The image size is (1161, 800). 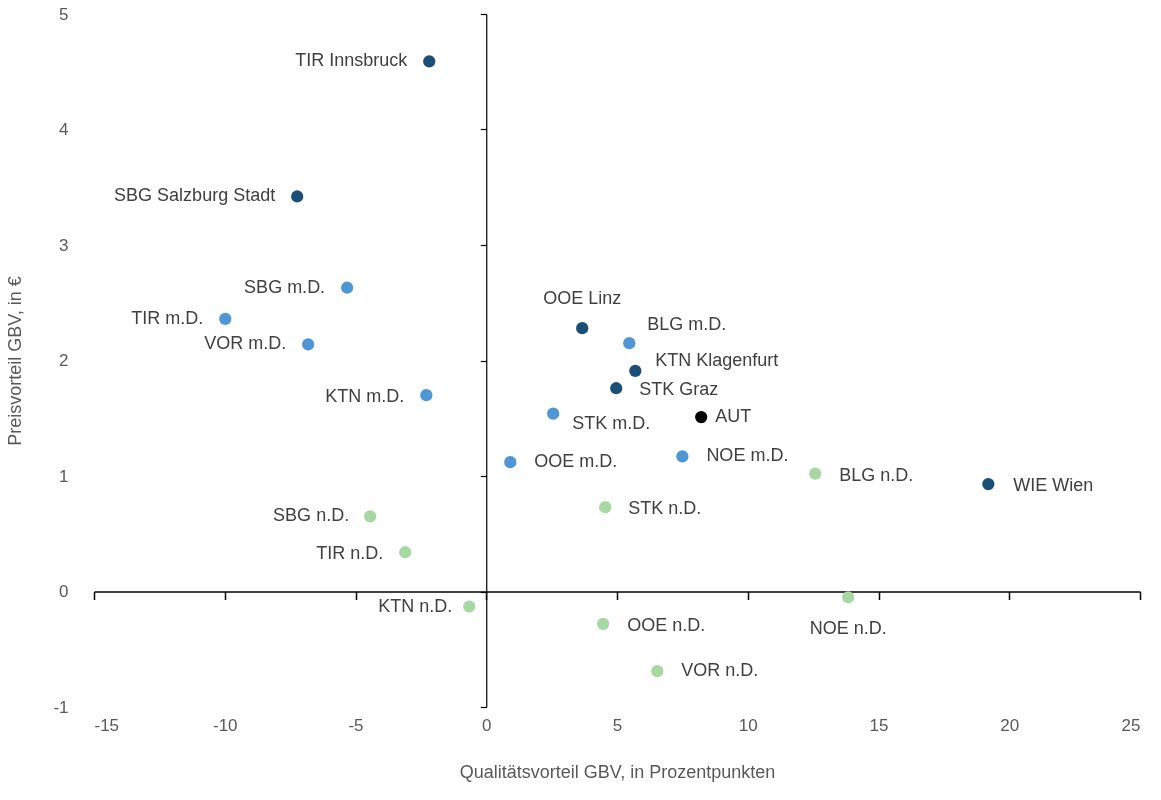 I want to click on annotation: STK Graz, so click(x=679, y=389).